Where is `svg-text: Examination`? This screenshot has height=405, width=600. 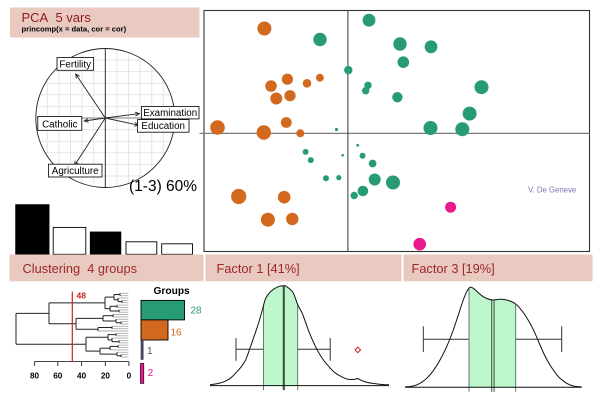
svg-text: Examination is located at coordinates (170, 113).